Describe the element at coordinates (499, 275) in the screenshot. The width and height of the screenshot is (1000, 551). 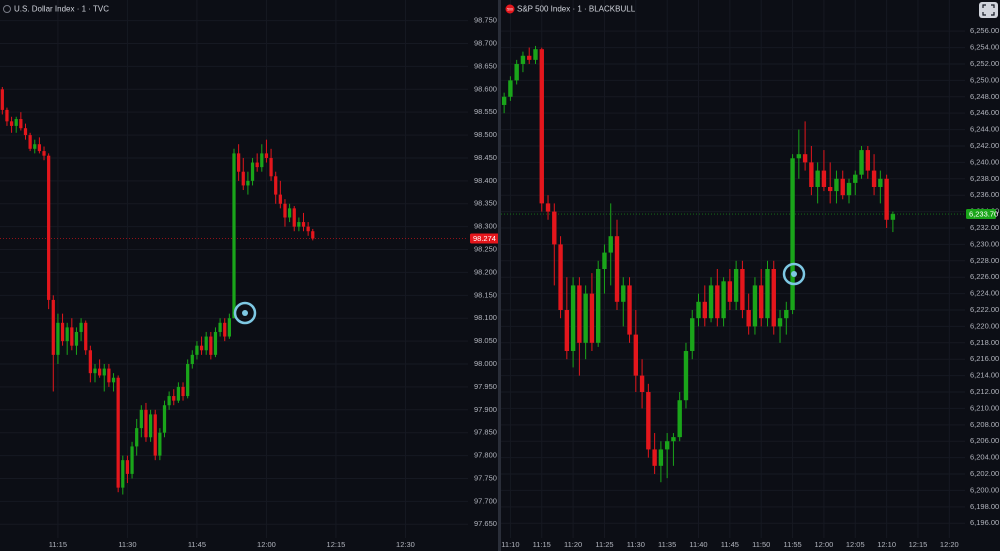
I see `panel-divider` at that location.